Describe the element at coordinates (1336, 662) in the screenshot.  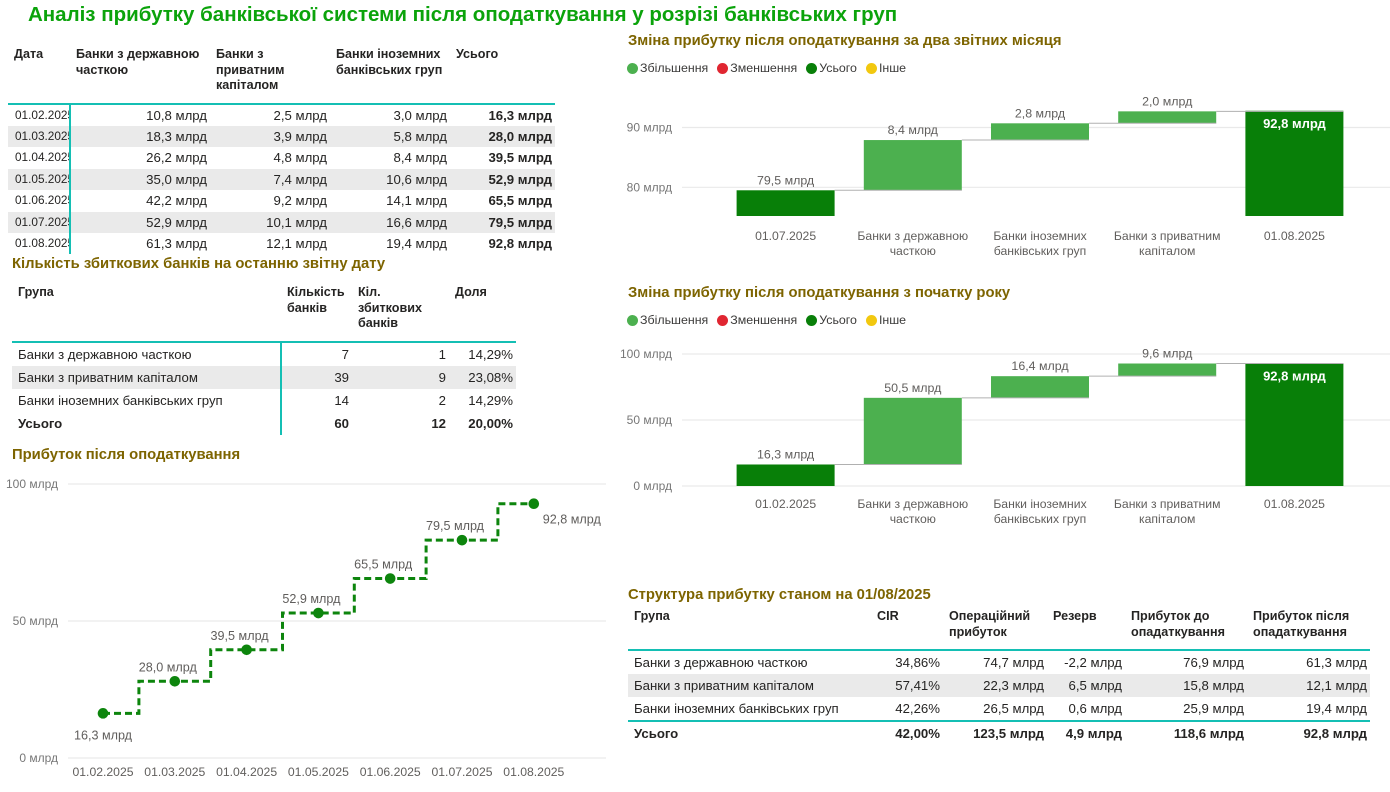
I see `value-cell: 61,3 млрд` at that location.